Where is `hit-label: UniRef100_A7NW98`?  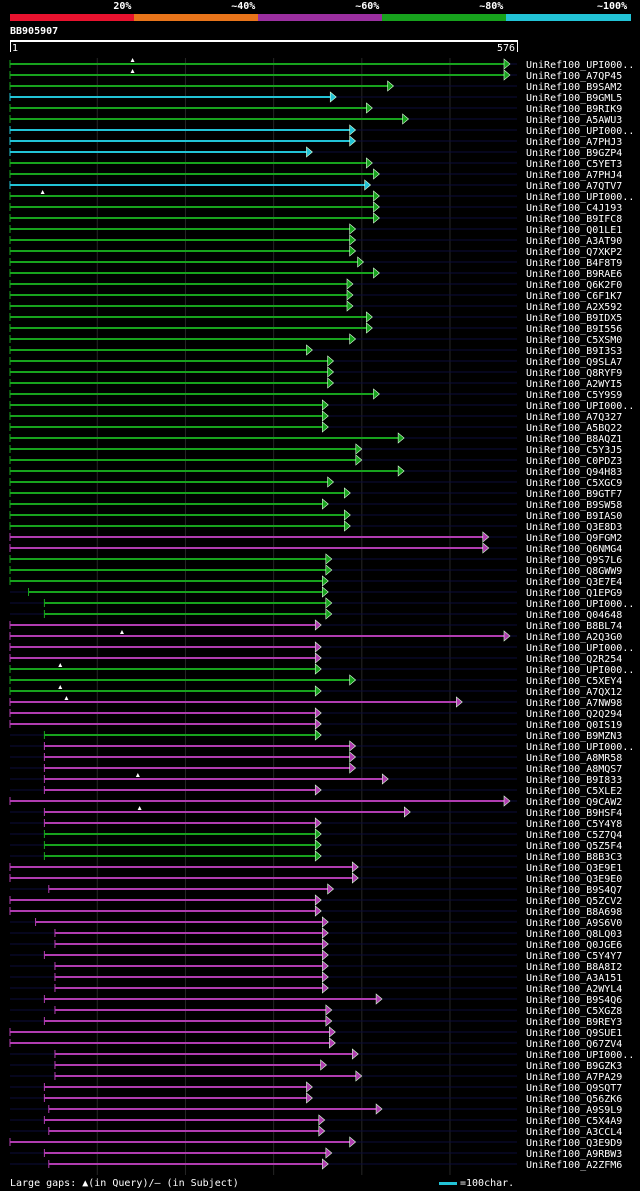
hit-label: UniRef100_A7NW98 is located at coordinates (574, 703).